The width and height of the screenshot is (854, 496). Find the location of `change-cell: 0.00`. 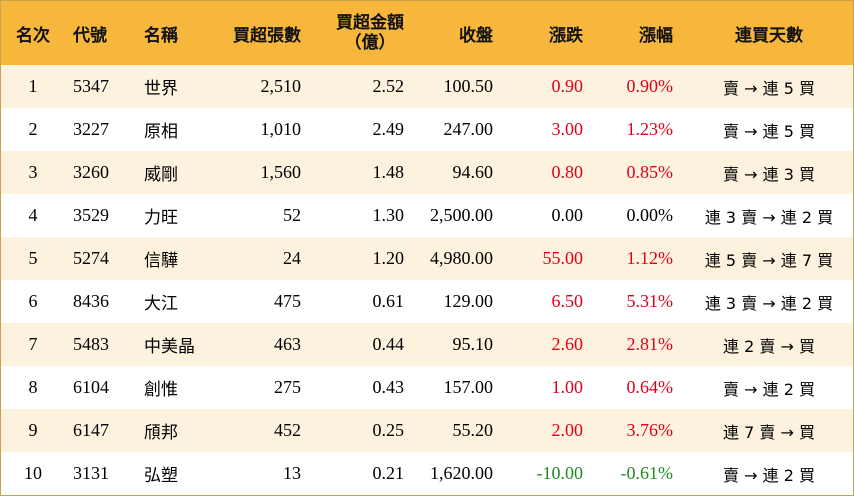

change-cell: 0.00 is located at coordinates (567, 215).